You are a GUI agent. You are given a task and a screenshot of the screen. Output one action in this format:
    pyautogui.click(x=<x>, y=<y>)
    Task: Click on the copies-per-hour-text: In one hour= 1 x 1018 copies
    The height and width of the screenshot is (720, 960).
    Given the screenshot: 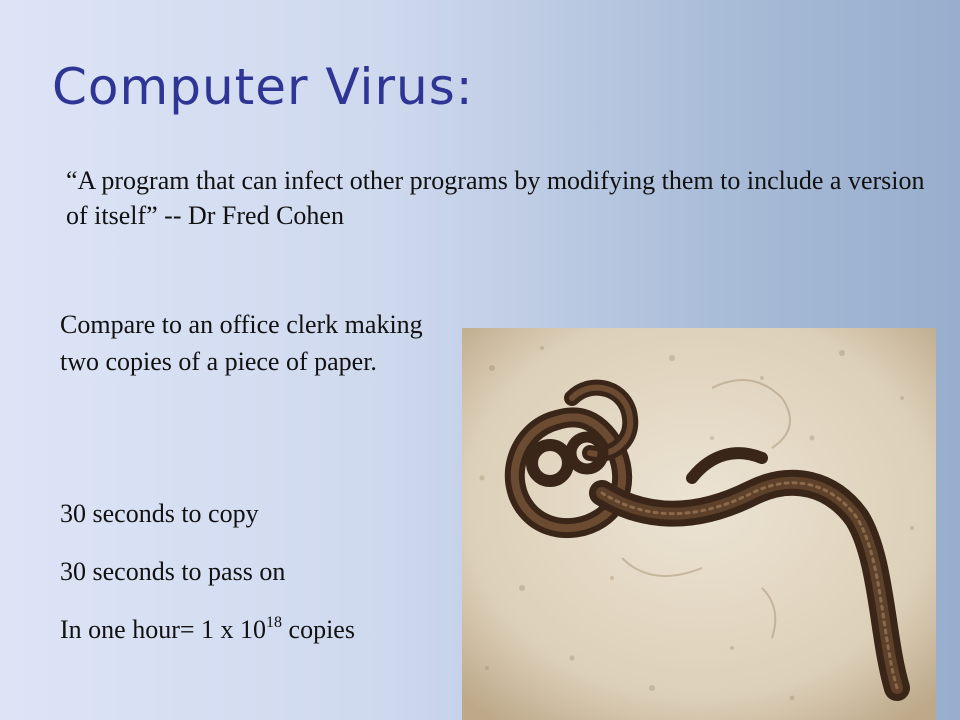 What is the action you would take?
    pyautogui.click(x=207, y=630)
    